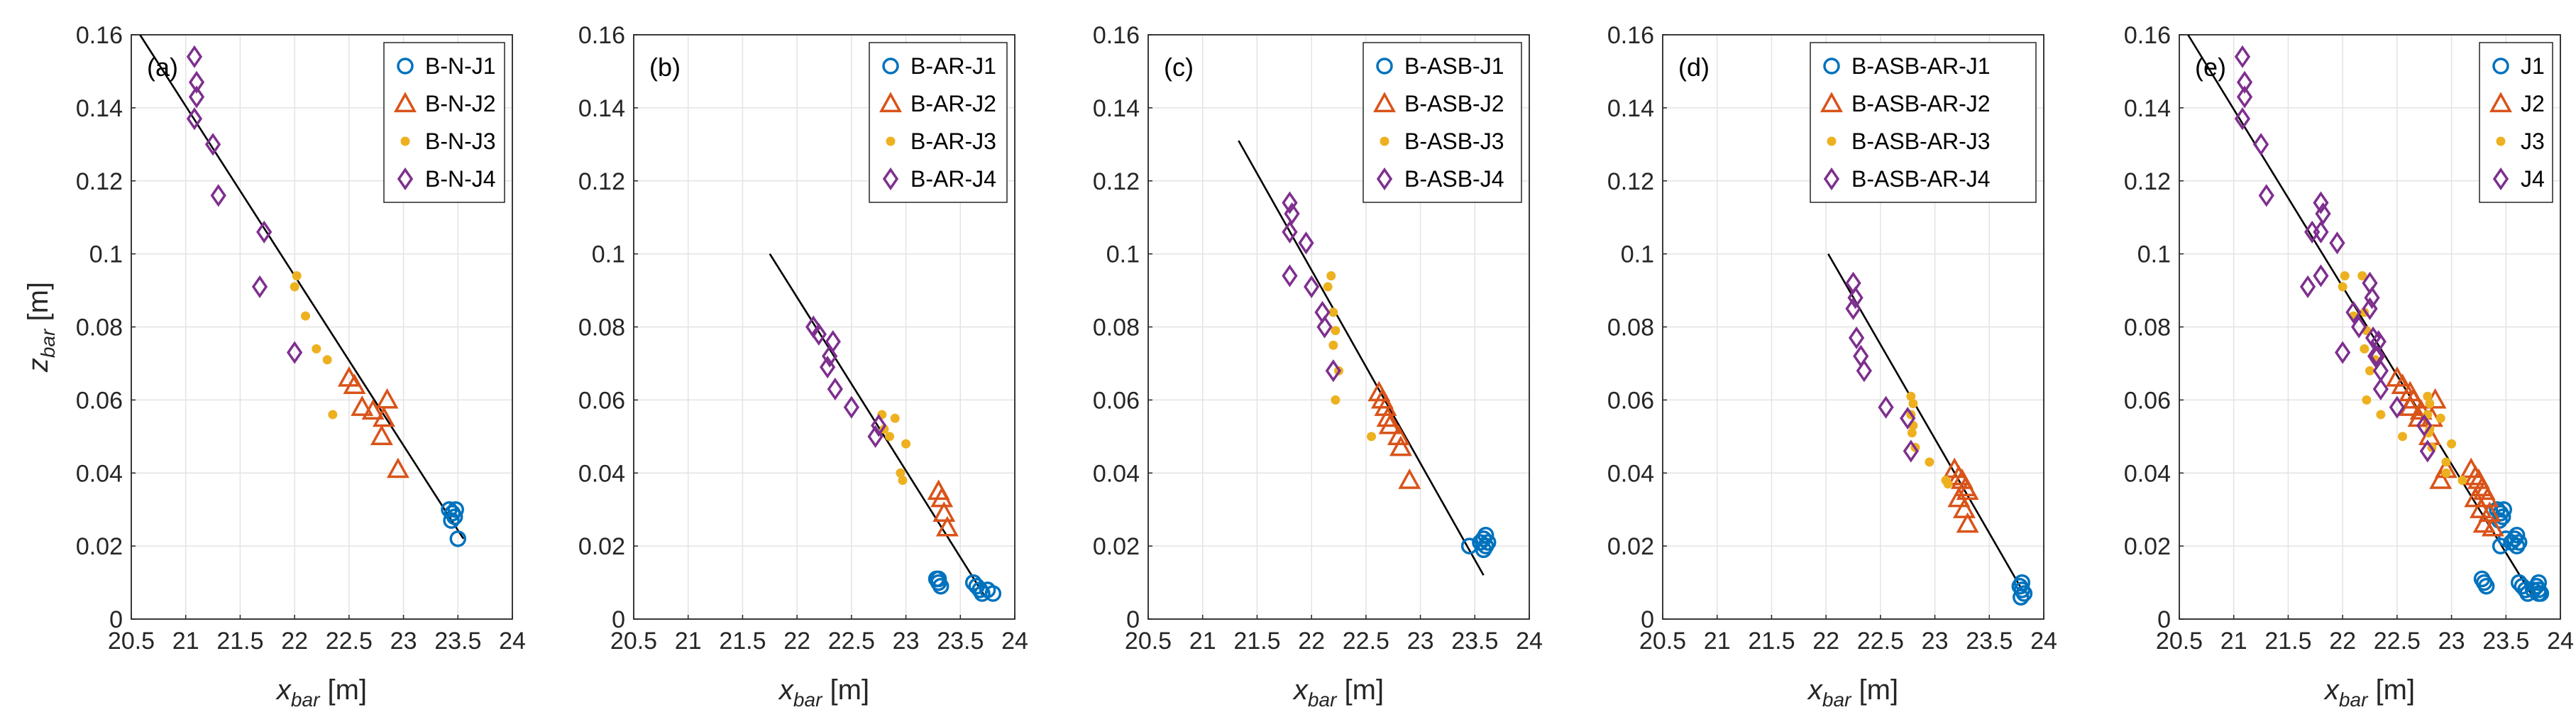 This screenshot has width=2576, height=727. Describe the element at coordinates (444, 122) in the screenshot. I see `legend: B-N-J1 B-N-J2 B-N-J3 B-N-J4` at that location.